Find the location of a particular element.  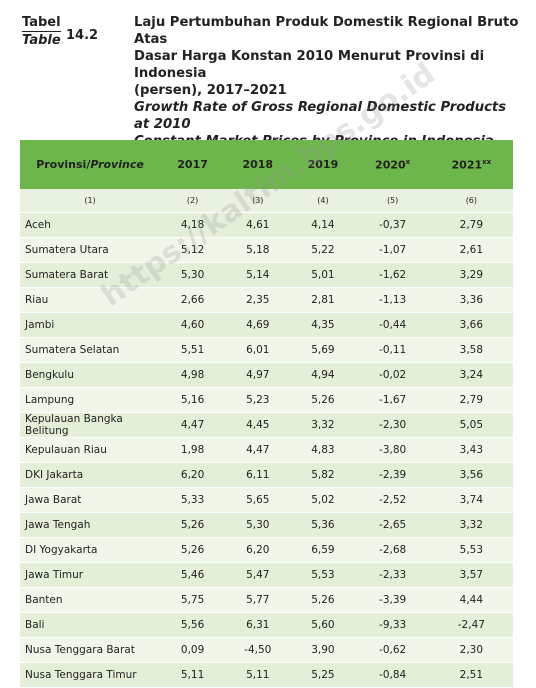

cell: 4,35 is located at coordinates (323, 325).